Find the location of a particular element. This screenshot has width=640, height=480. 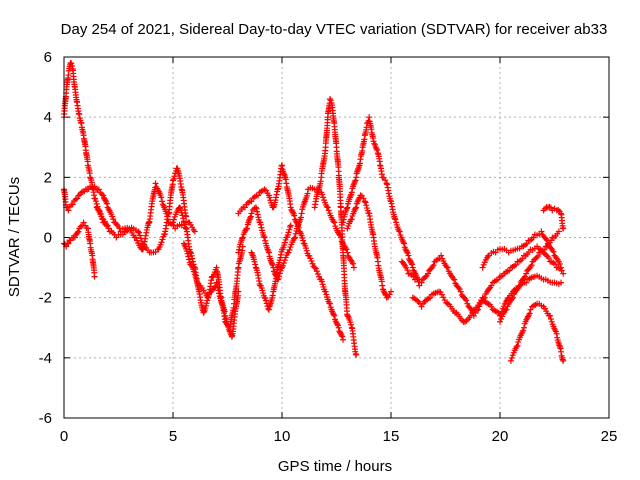

y-tick-label: 2 is located at coordinates (48, 177).